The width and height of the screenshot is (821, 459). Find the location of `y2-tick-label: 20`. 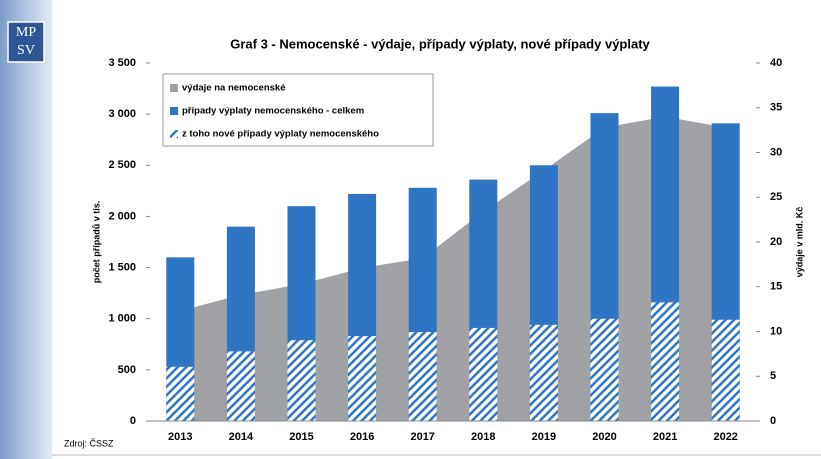

y2-tick-label: 20 is located at coordinates (776, 242).